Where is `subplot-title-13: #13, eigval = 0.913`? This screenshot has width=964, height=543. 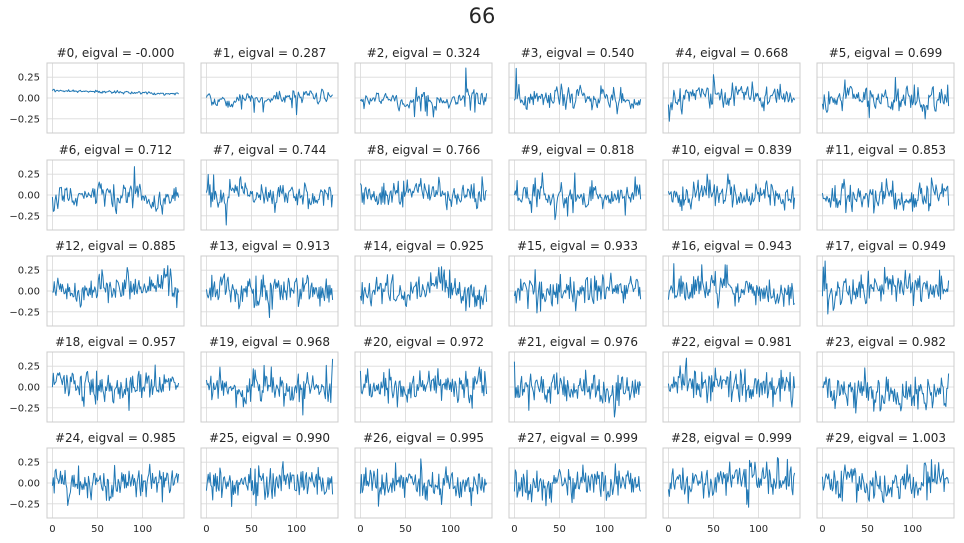 subplot-title-13: #13, eigval = 0.913 is located at coordinates (269, 246).